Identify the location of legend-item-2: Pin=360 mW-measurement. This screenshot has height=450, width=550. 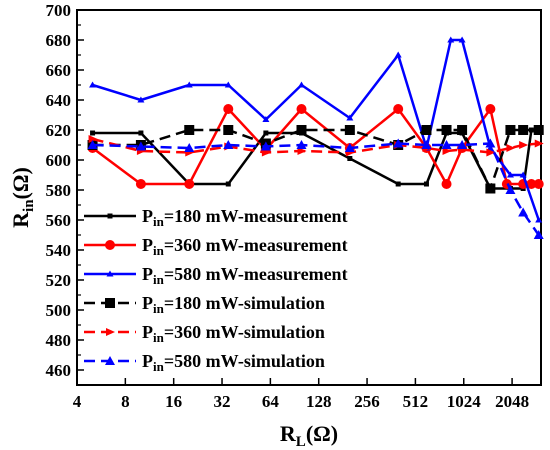
(216, 246).